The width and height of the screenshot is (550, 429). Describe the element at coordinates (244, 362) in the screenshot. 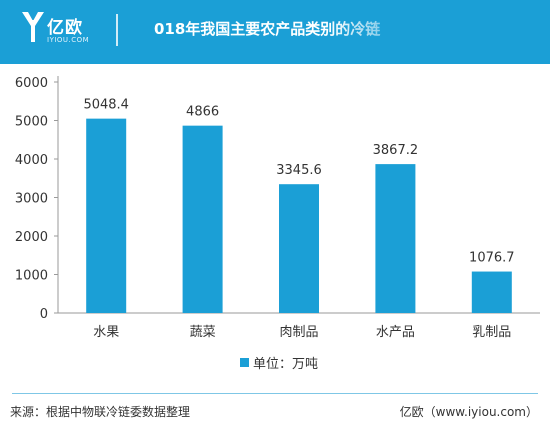

I see `legend-swatch` at that location.